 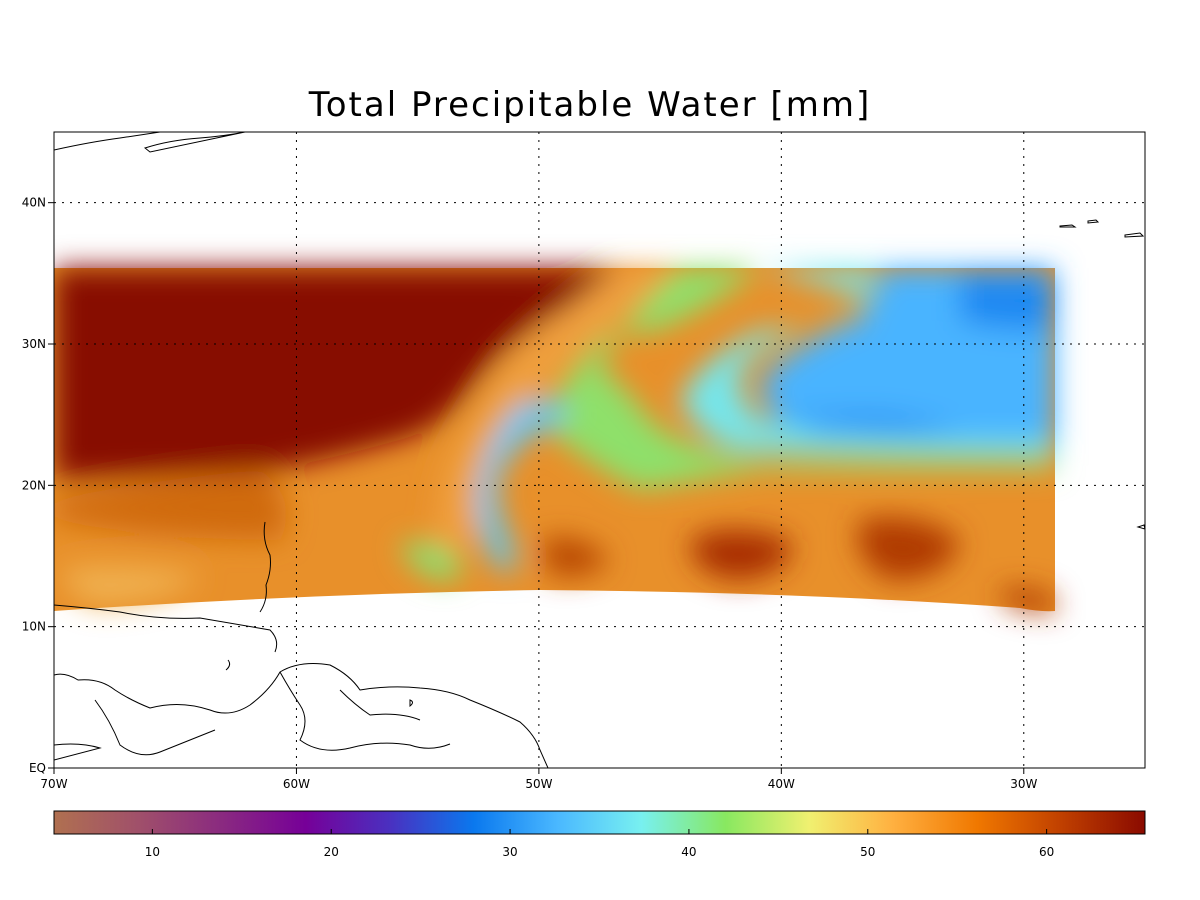 What do you see at coordinates (194, 142) in the screenshot?
I see `nova-scotia-coast` at bounding box center [194, 142].